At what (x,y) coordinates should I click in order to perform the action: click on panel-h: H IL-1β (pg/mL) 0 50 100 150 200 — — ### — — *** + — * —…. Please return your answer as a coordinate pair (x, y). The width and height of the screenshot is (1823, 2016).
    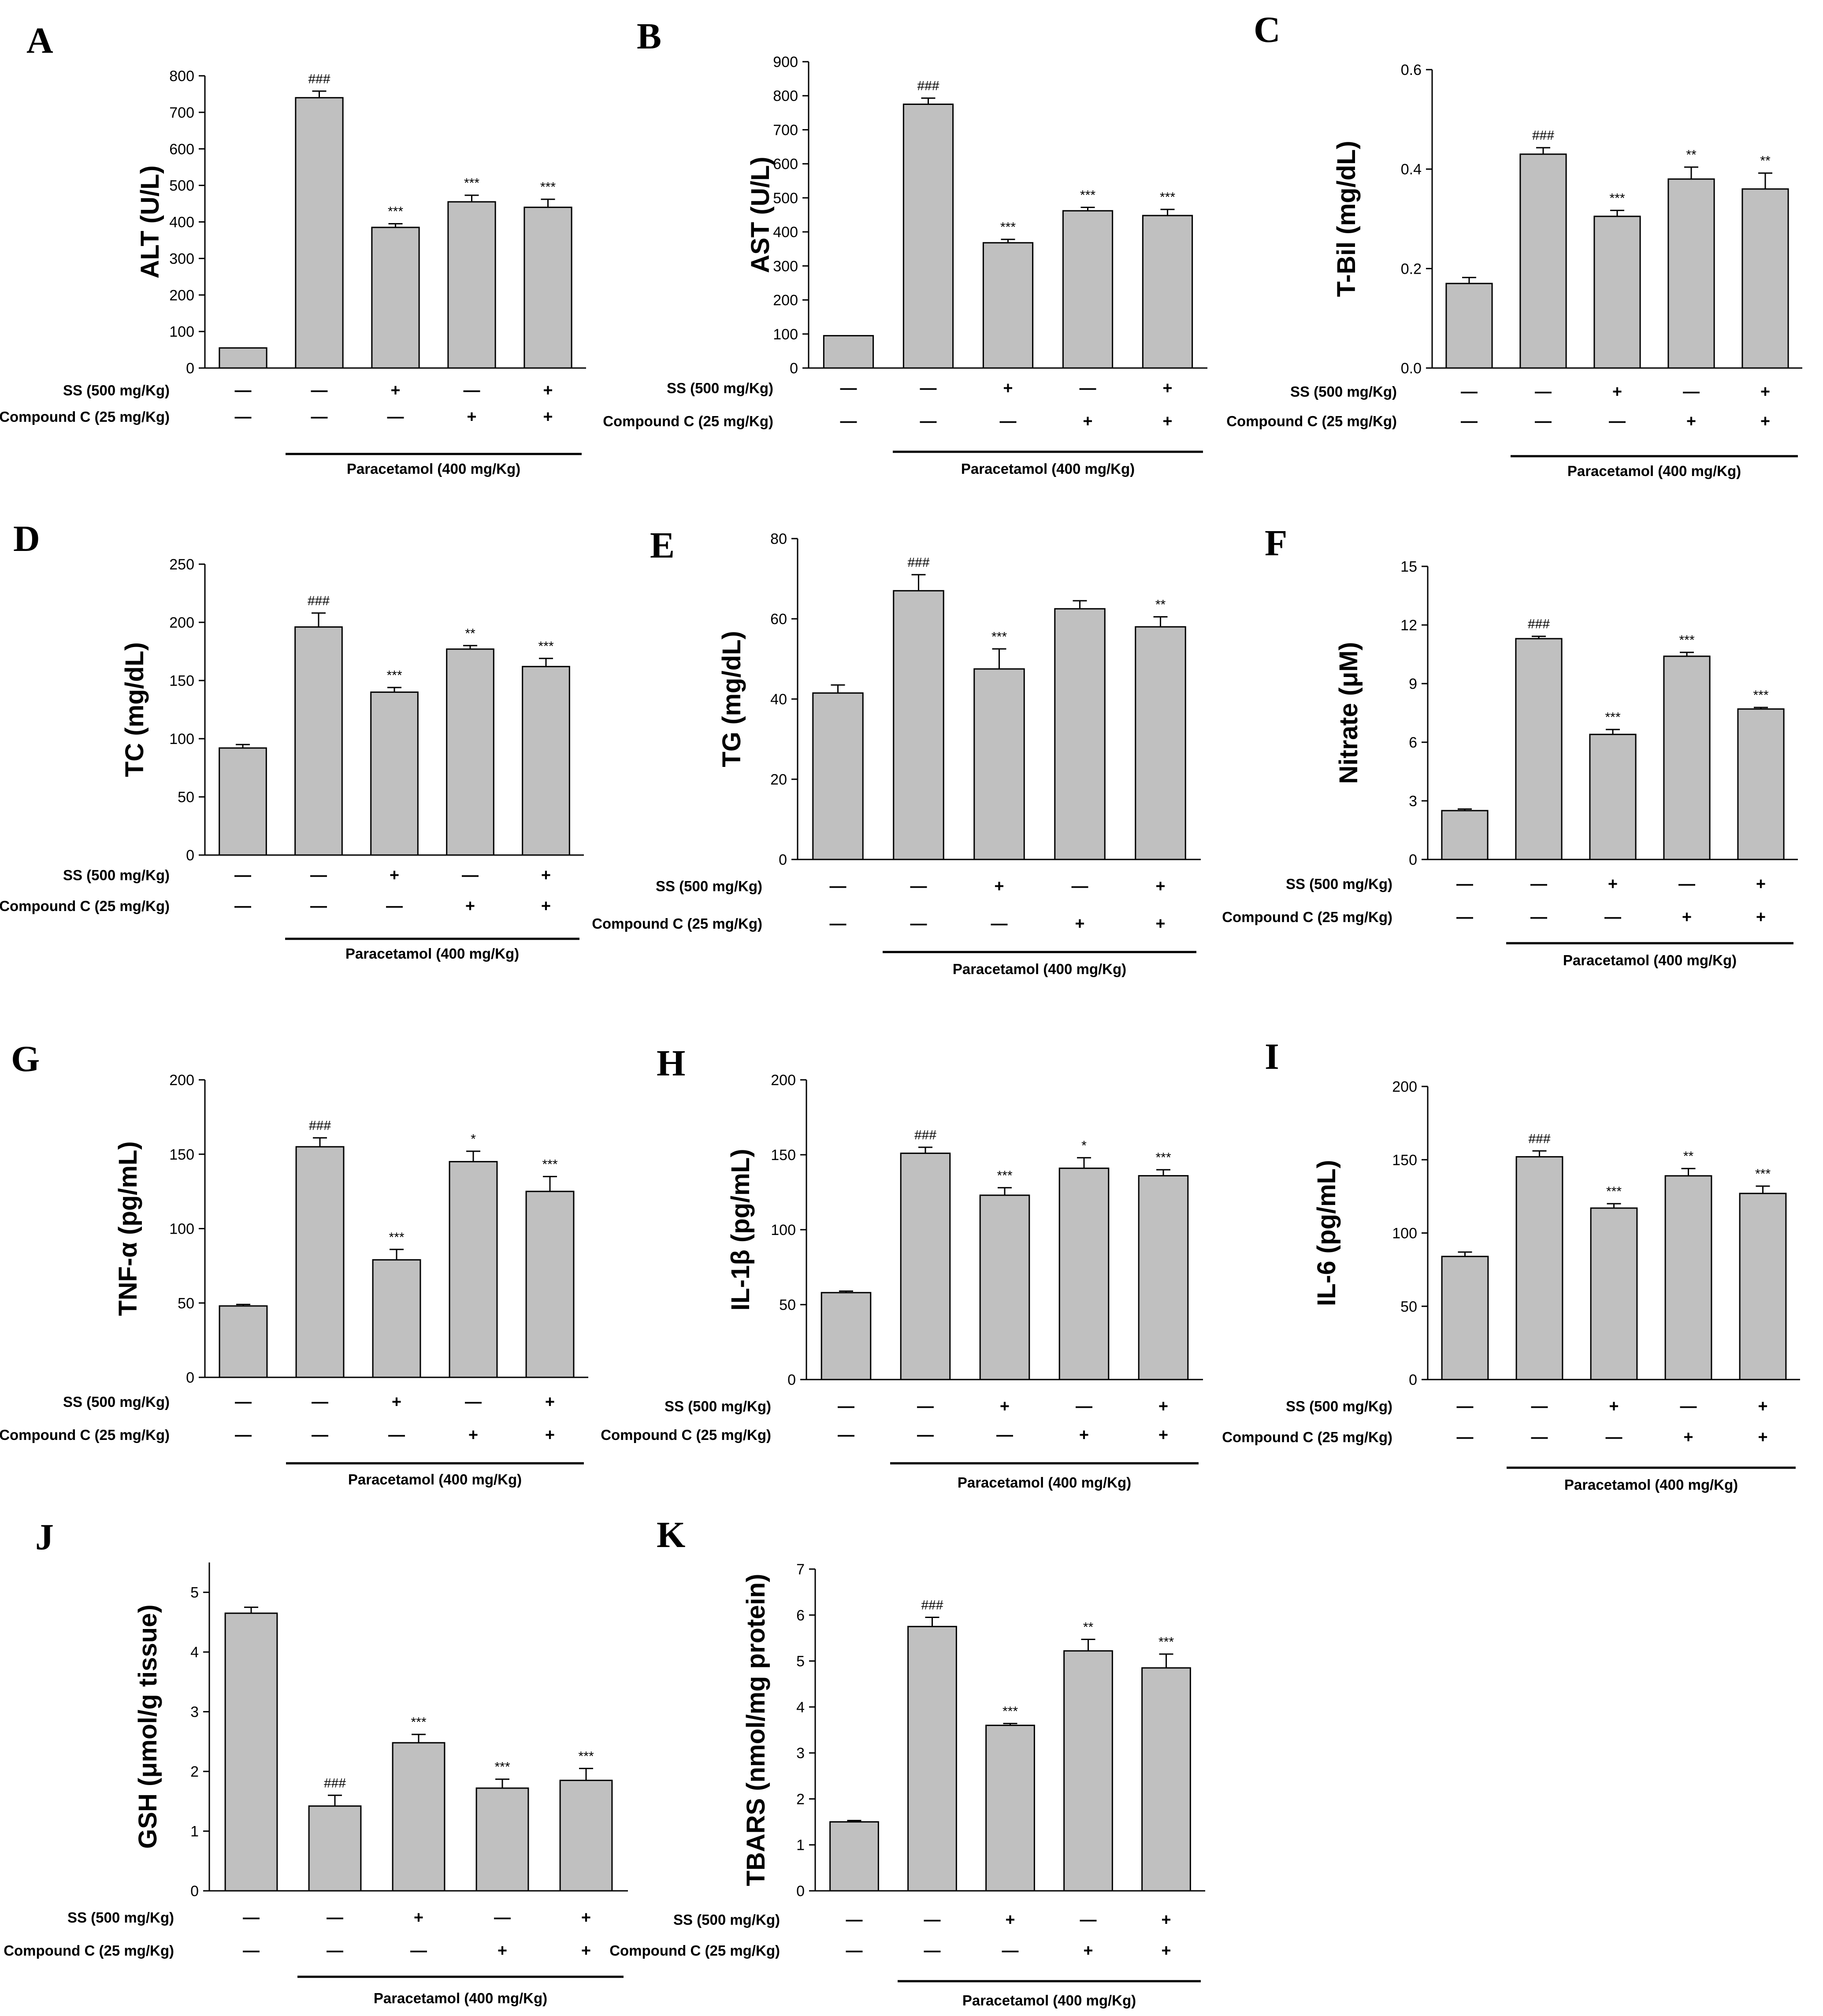
    Looking at the image, I should click on (902, 1267).